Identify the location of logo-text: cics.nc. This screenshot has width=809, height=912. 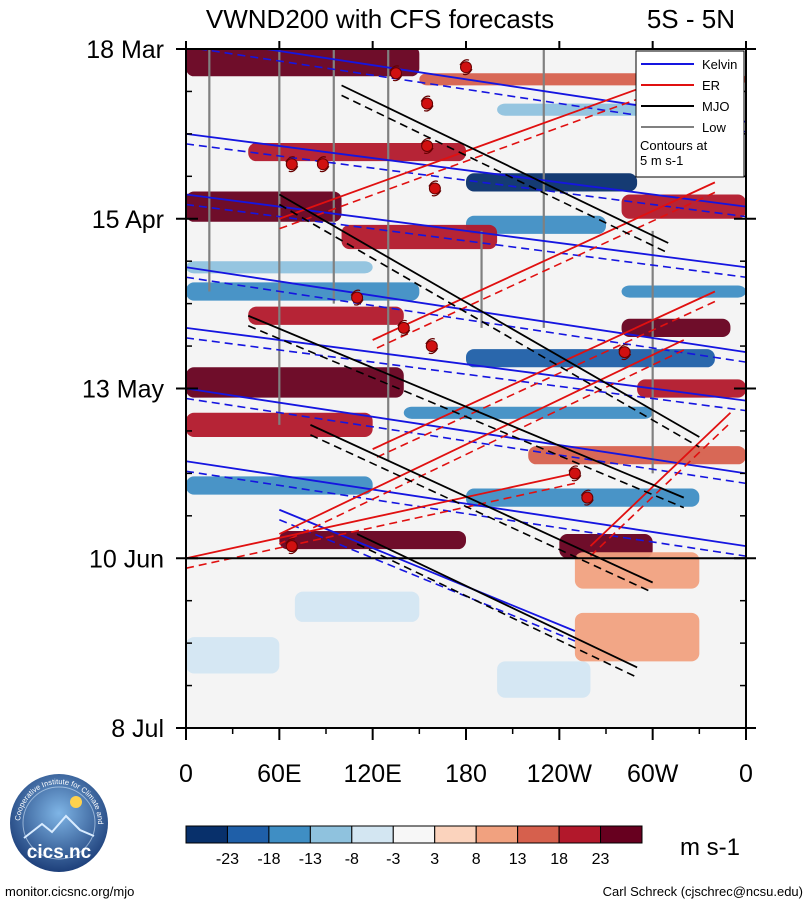
(59, 852).